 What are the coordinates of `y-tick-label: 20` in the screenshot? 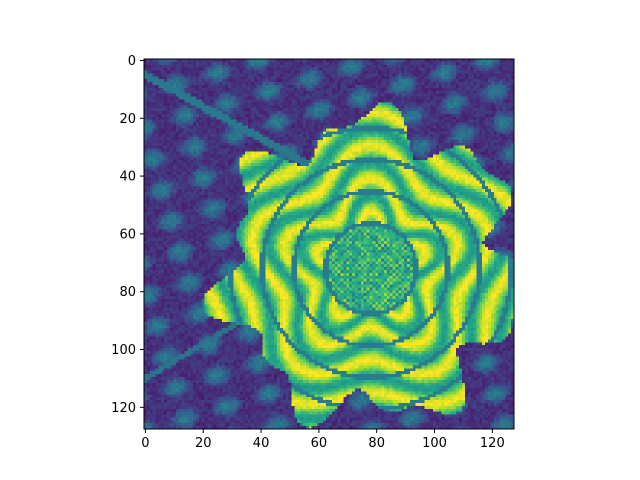 It's located at (127, 119).